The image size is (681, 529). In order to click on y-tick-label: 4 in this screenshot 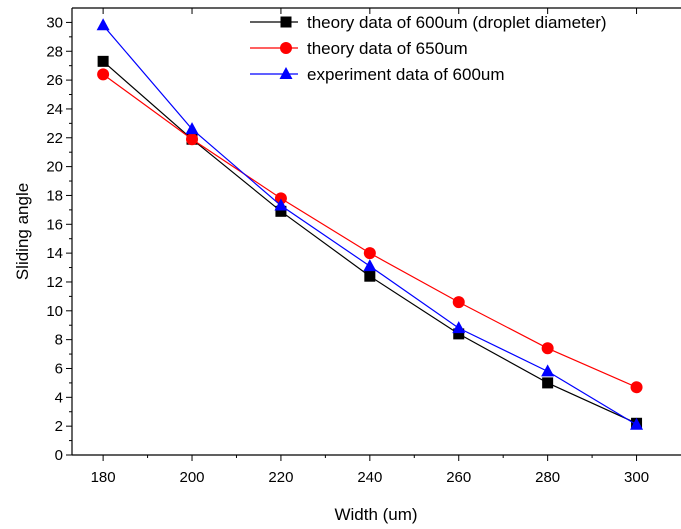, I will do `click(59, 397)`.